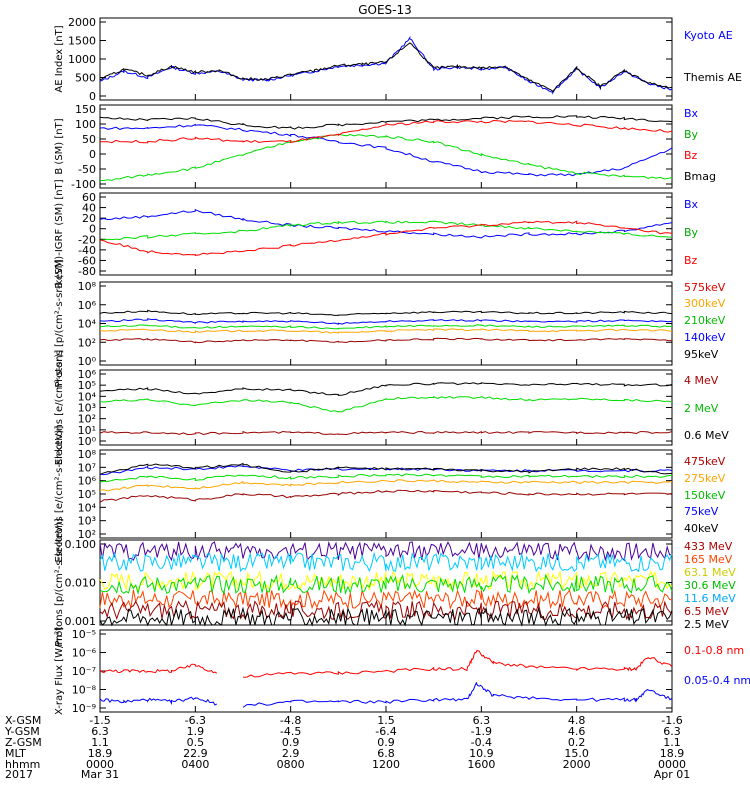 The height and width of the screenshot is (800, 750). Describe the element at coordinates (59, 493) in the screenshot. I see `y-axis-label: Electrons [e/(cm²-s-sr-keV)]` at that location.